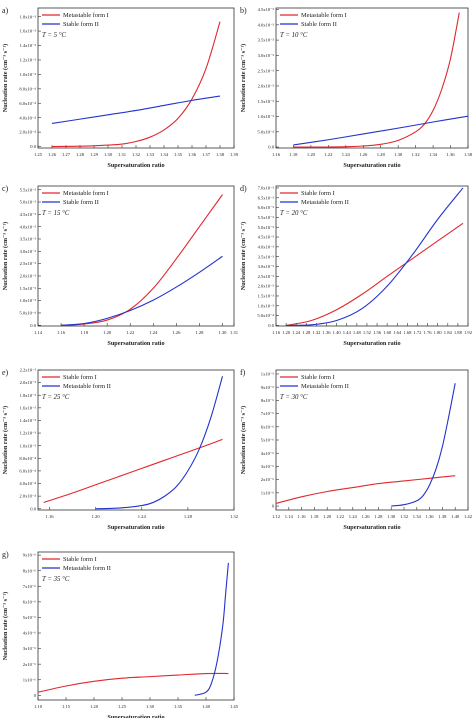  What do you see at coordinates (407, 332) in the screenshot?
I see `x-tick-label: 1.68` at bounding box center [407, 332].